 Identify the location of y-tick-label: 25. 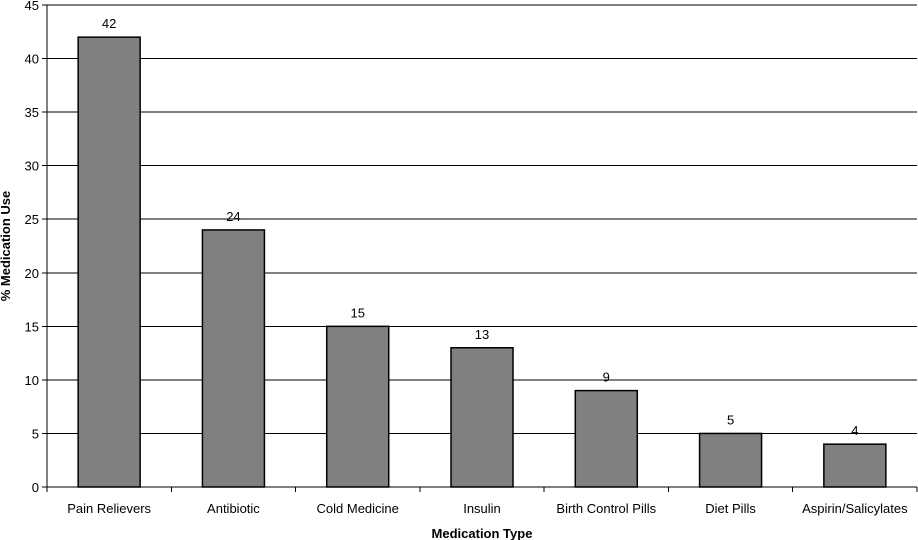
(32, 219).